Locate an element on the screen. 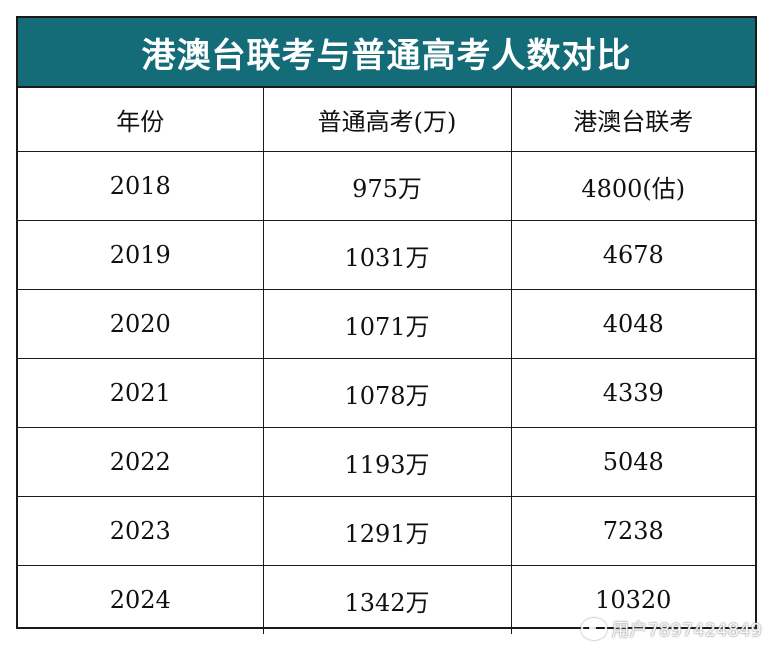 The image size is (774, 646). cell-lianka: 7238 is located at coordinates (632, 531).